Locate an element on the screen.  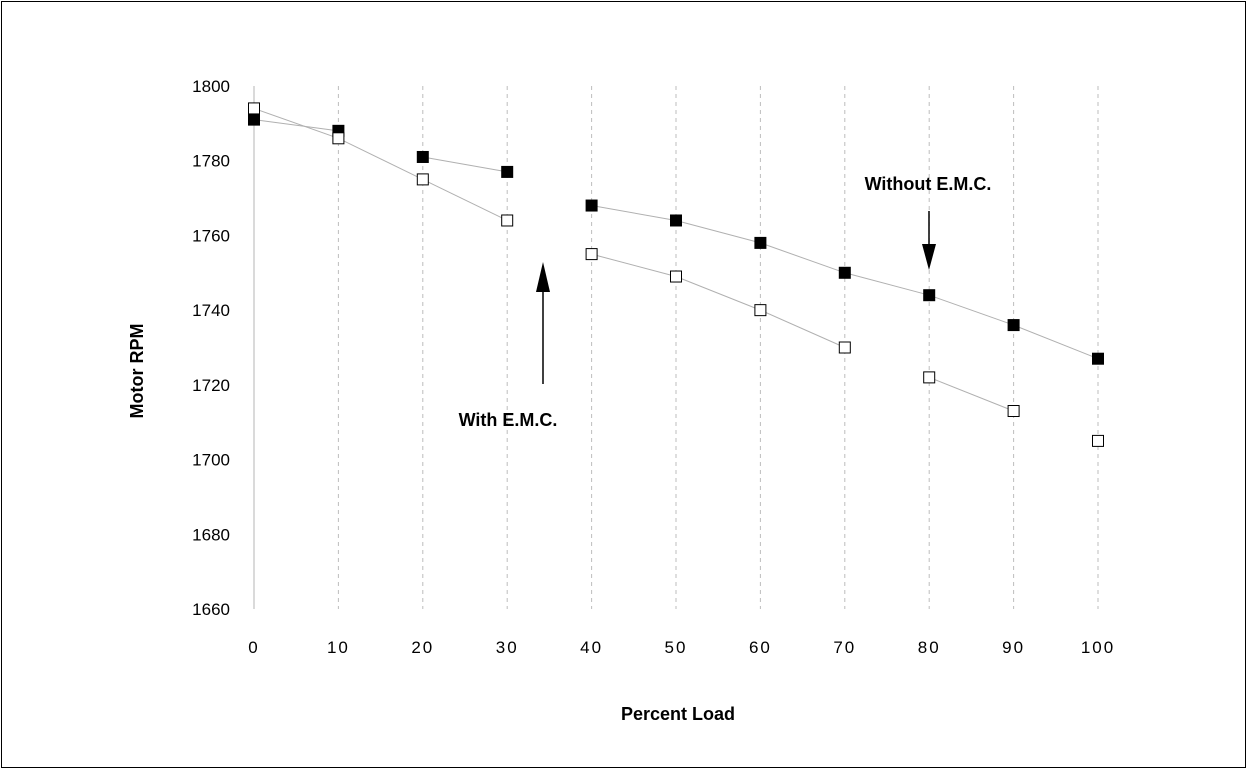
x-tick-labels: 0 10 20 30 40 50 60 70 80 90 100 is located at coordinates (681, 647).